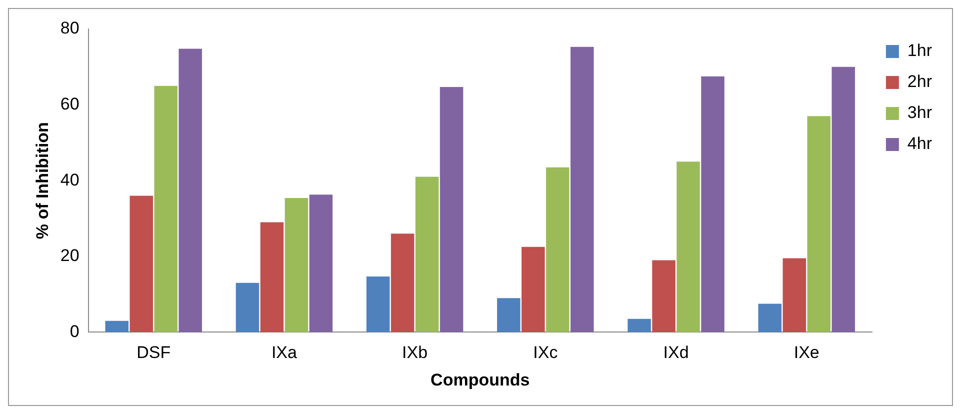 This screenshot has width=965, height=418. I want to click on legend-label: 2hr, so click(919, 82).